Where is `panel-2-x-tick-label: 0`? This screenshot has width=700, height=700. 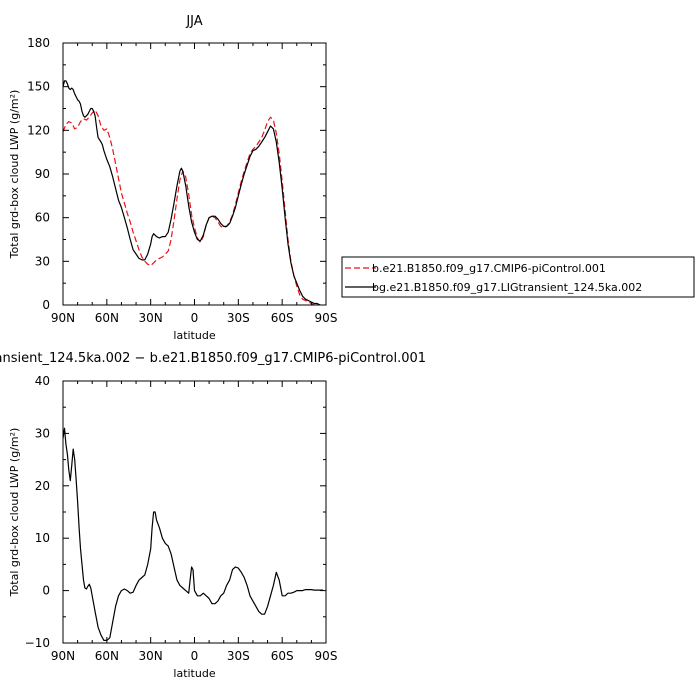 panel-2-x-tick-label: 0 is located at coordinates (195, 656).